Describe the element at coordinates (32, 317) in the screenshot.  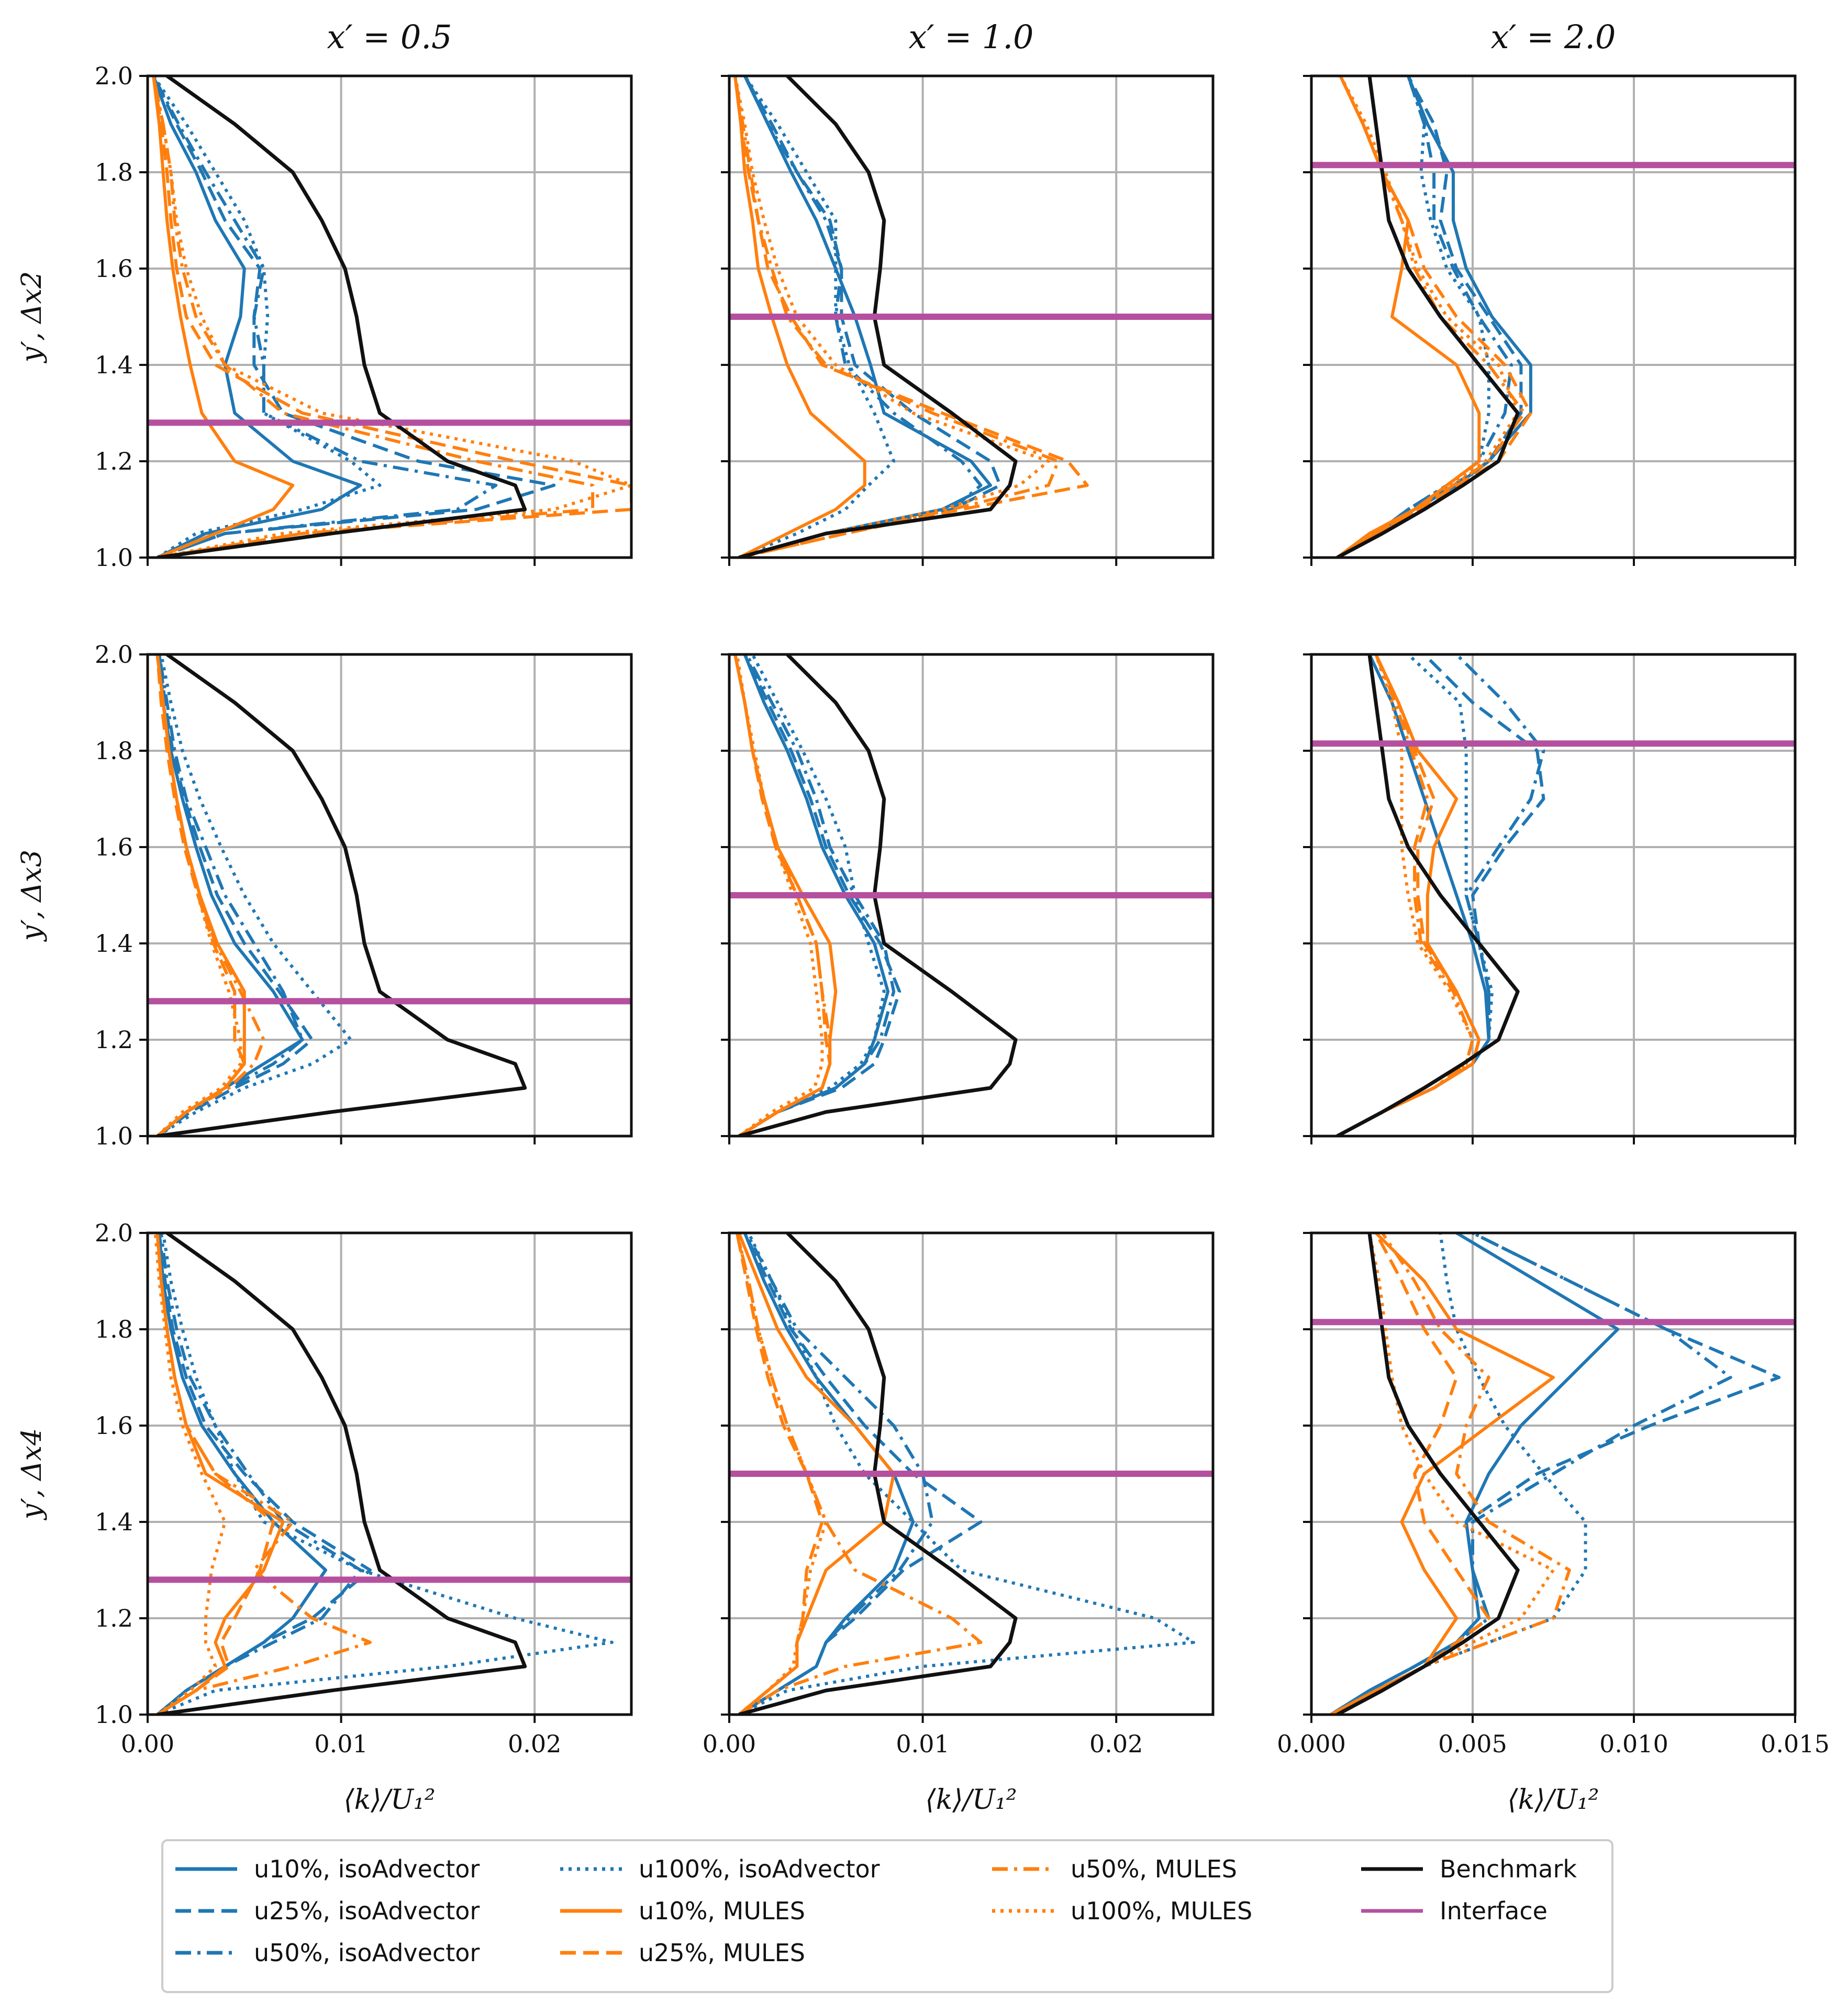
I see `row-ylabel: y′, Δx2` at that location.